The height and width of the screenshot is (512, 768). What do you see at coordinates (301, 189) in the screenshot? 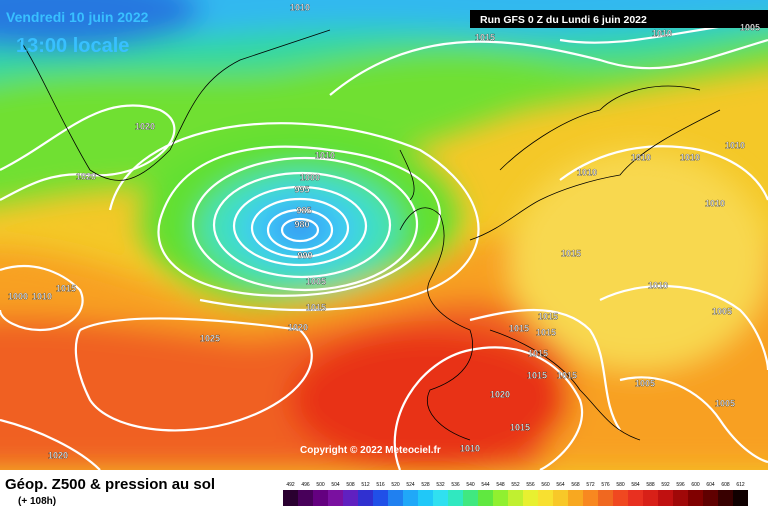
I see `isobar-label: 995` at bounding box center [301, 189].